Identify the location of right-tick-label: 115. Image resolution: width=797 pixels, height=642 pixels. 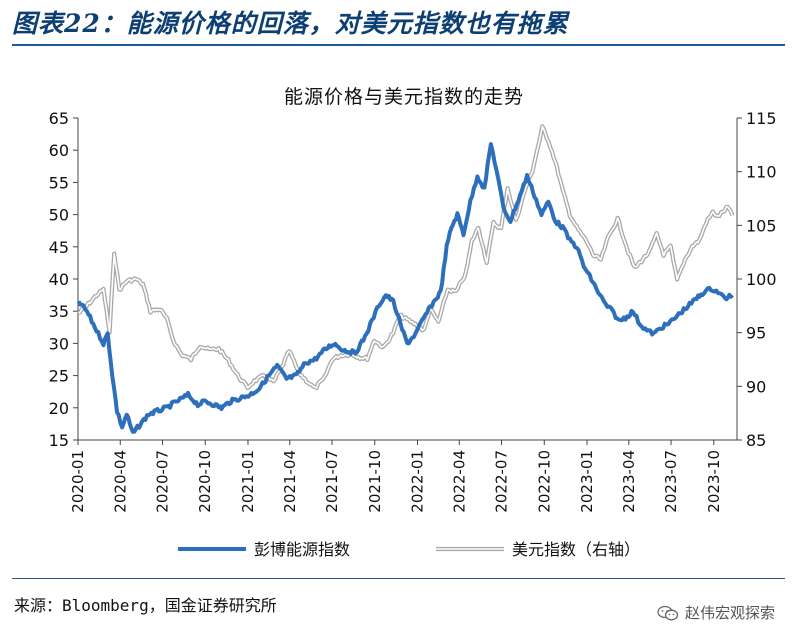
(761, 118).